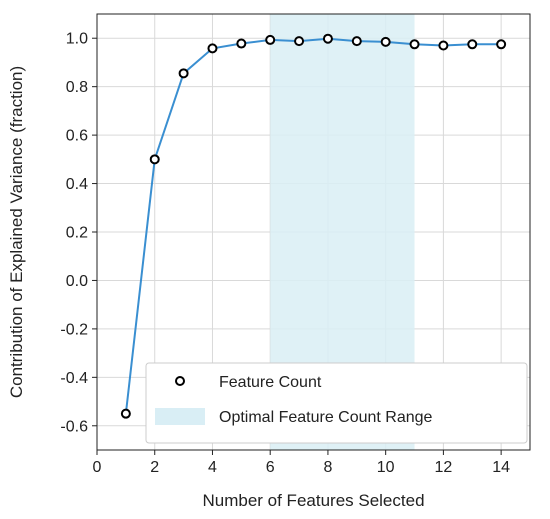 This screenshot has width=550, height=519. What do you see at coordinates (326, 417) in the screenshot?
I see `legend-label-optimal-range: Optimal Feature Count Range` at bounding box center [326, 417].